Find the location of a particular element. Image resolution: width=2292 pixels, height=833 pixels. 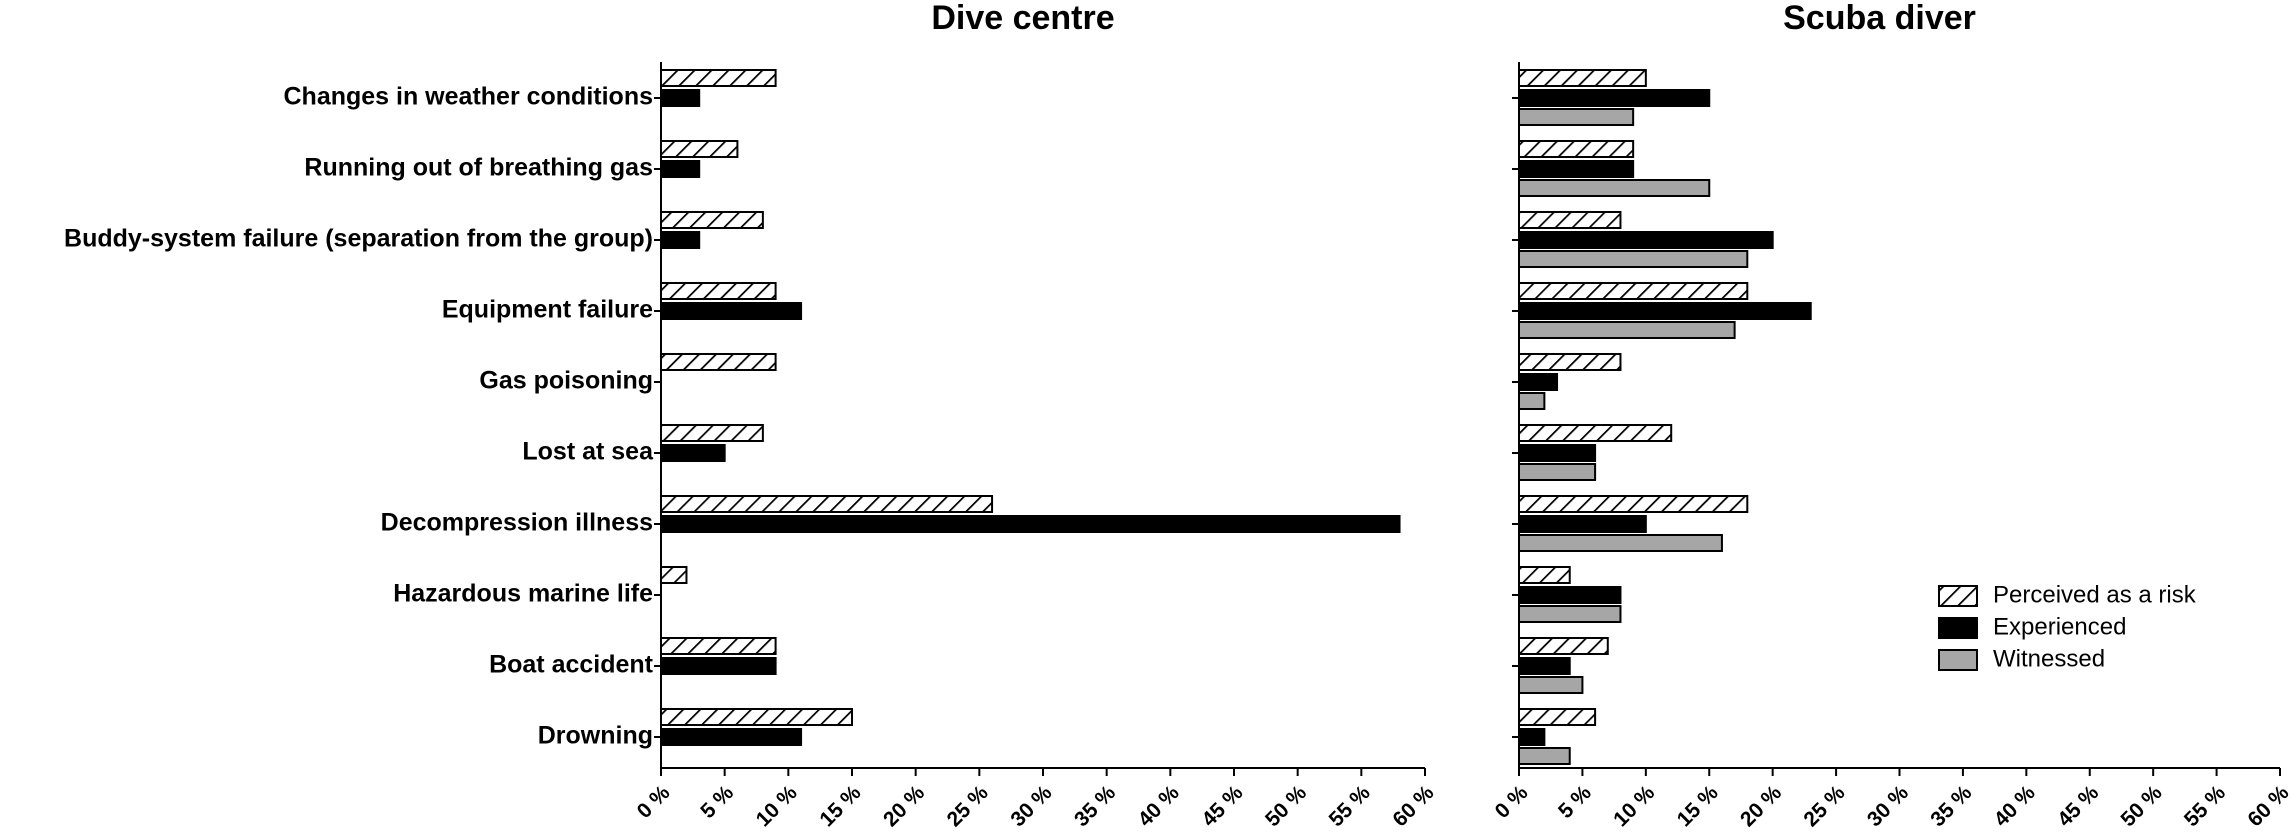

category-label: Decompression illness is located at coordinates (517, 523).